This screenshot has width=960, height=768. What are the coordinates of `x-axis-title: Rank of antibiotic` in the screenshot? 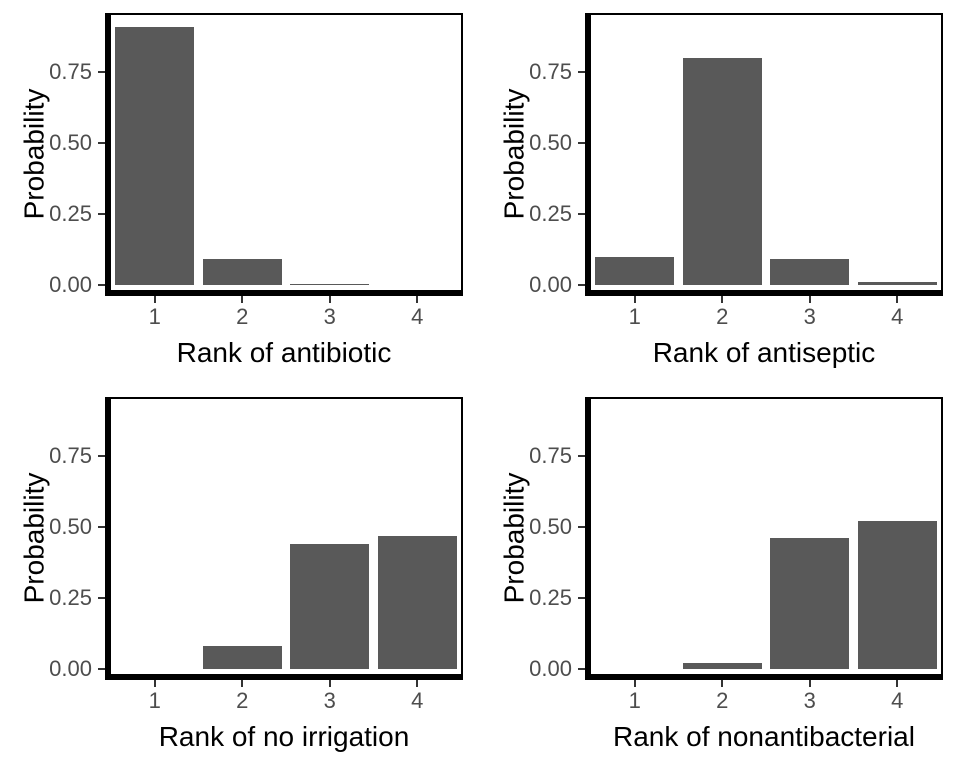 It's located at (284, 352).